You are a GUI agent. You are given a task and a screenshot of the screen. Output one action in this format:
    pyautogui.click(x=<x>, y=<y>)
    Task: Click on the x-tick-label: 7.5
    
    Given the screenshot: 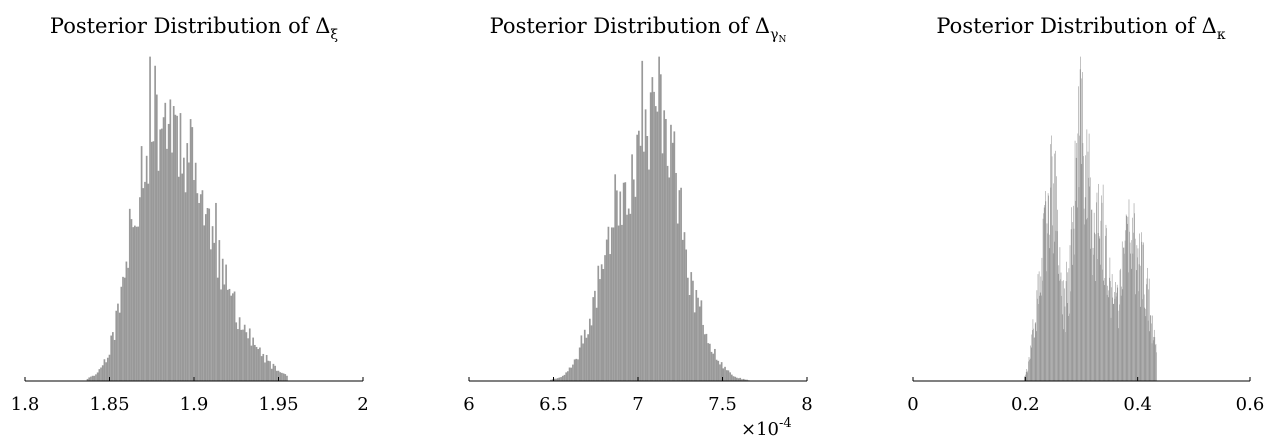 What is the action you would take?
    pyautogui.click(x=722, y=404)
    